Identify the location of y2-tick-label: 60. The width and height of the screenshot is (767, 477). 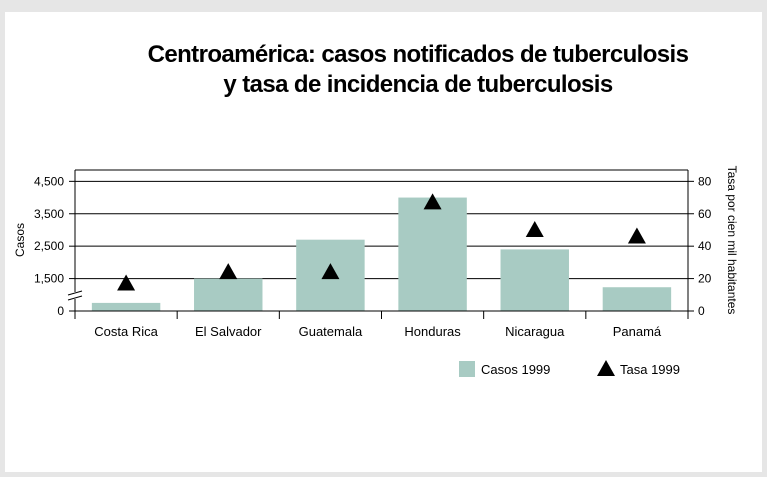
(705, 214).